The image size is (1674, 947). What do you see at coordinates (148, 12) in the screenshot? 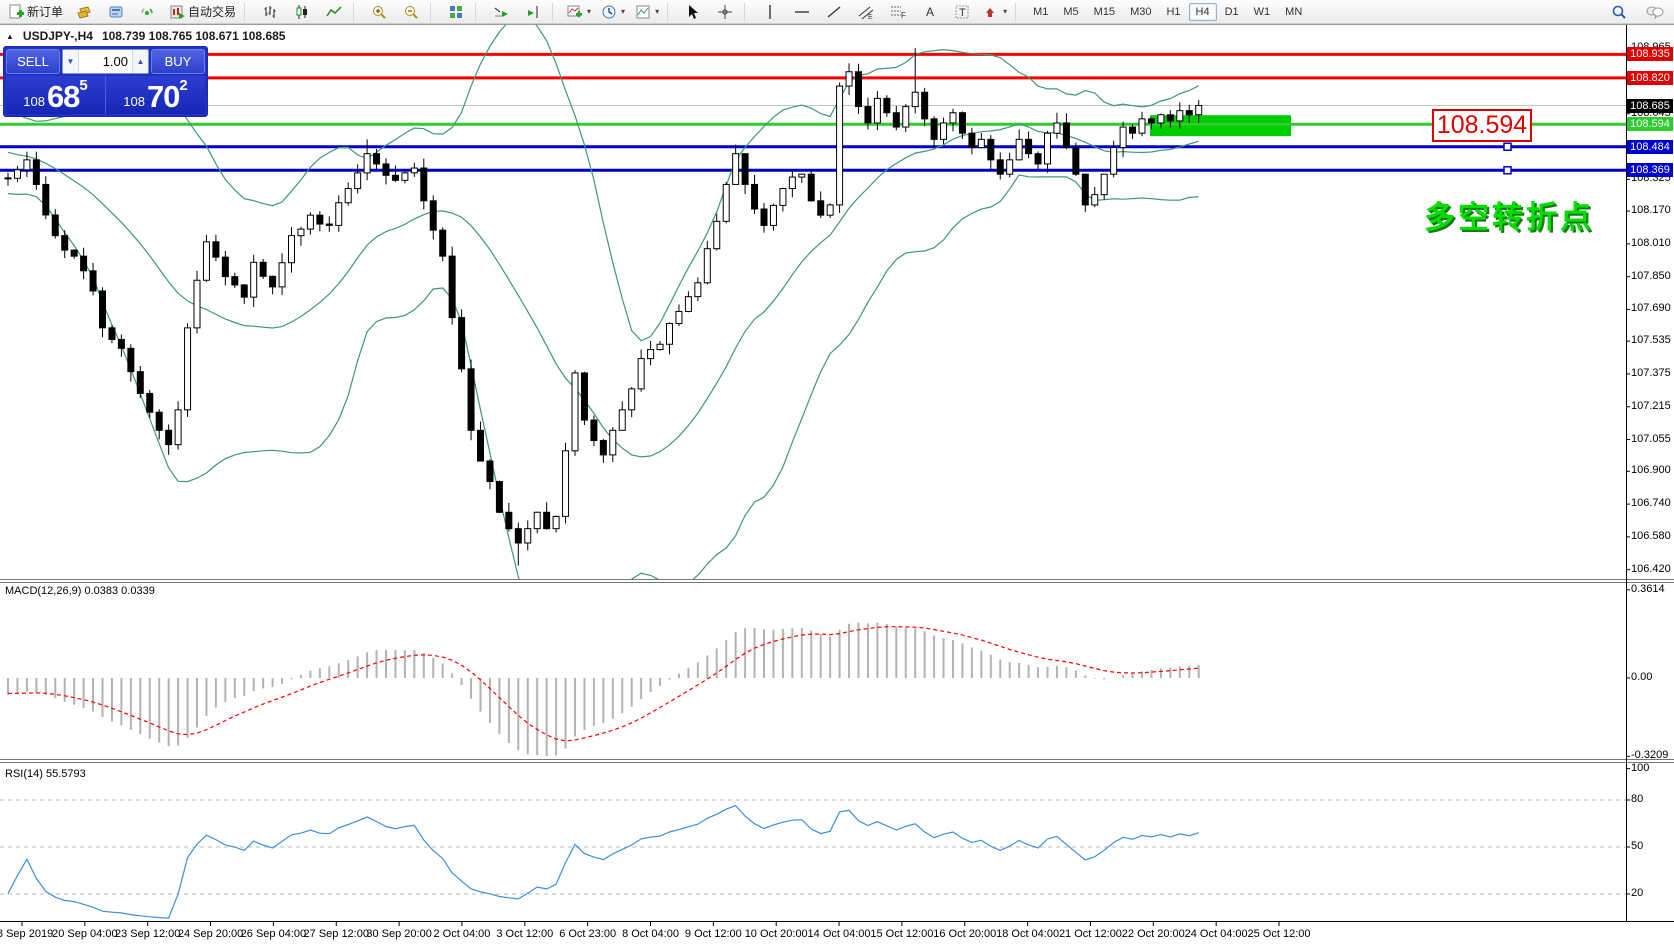
I see `signals-button` at bounding box center [148, 12].